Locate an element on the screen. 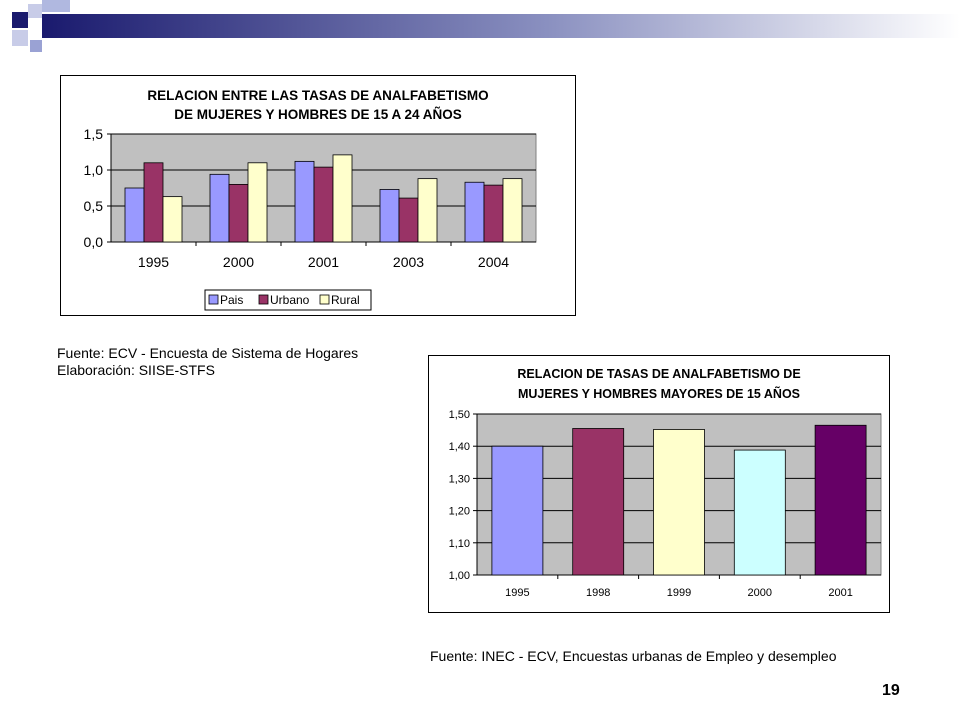 The image size is (960, 720). chart1-legend-label-urbano: Urbano is located at coordinates (290, 300).